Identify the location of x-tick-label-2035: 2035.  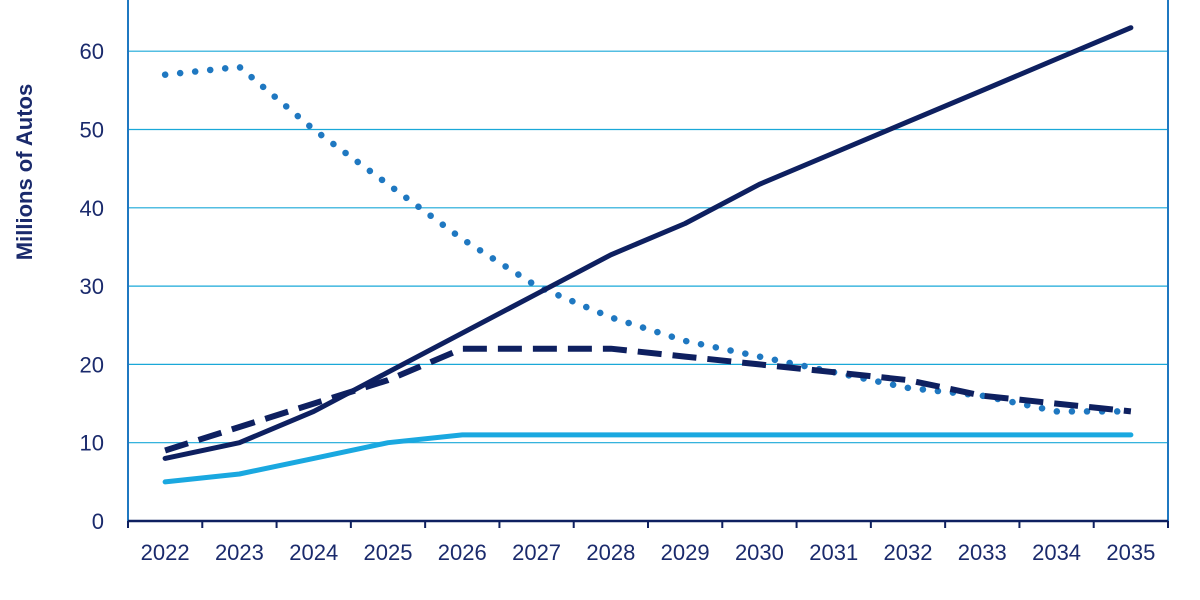
(1130, 552).